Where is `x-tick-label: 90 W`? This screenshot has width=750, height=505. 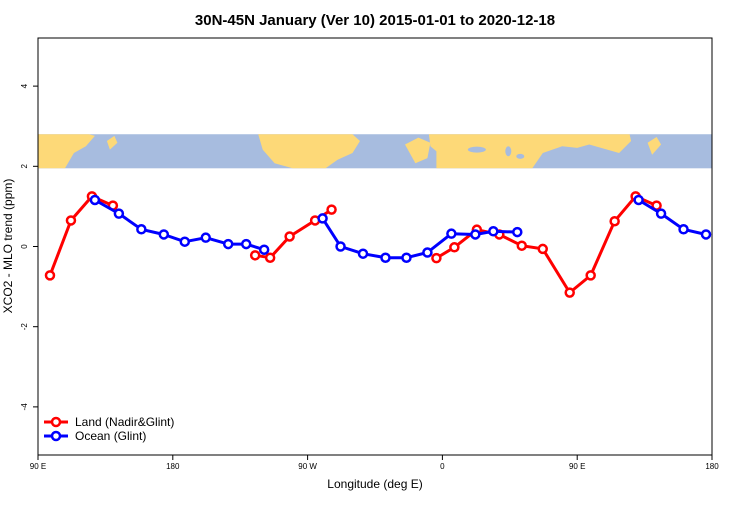
x-tick-label: 90 W is located at coordinates (307, 466).